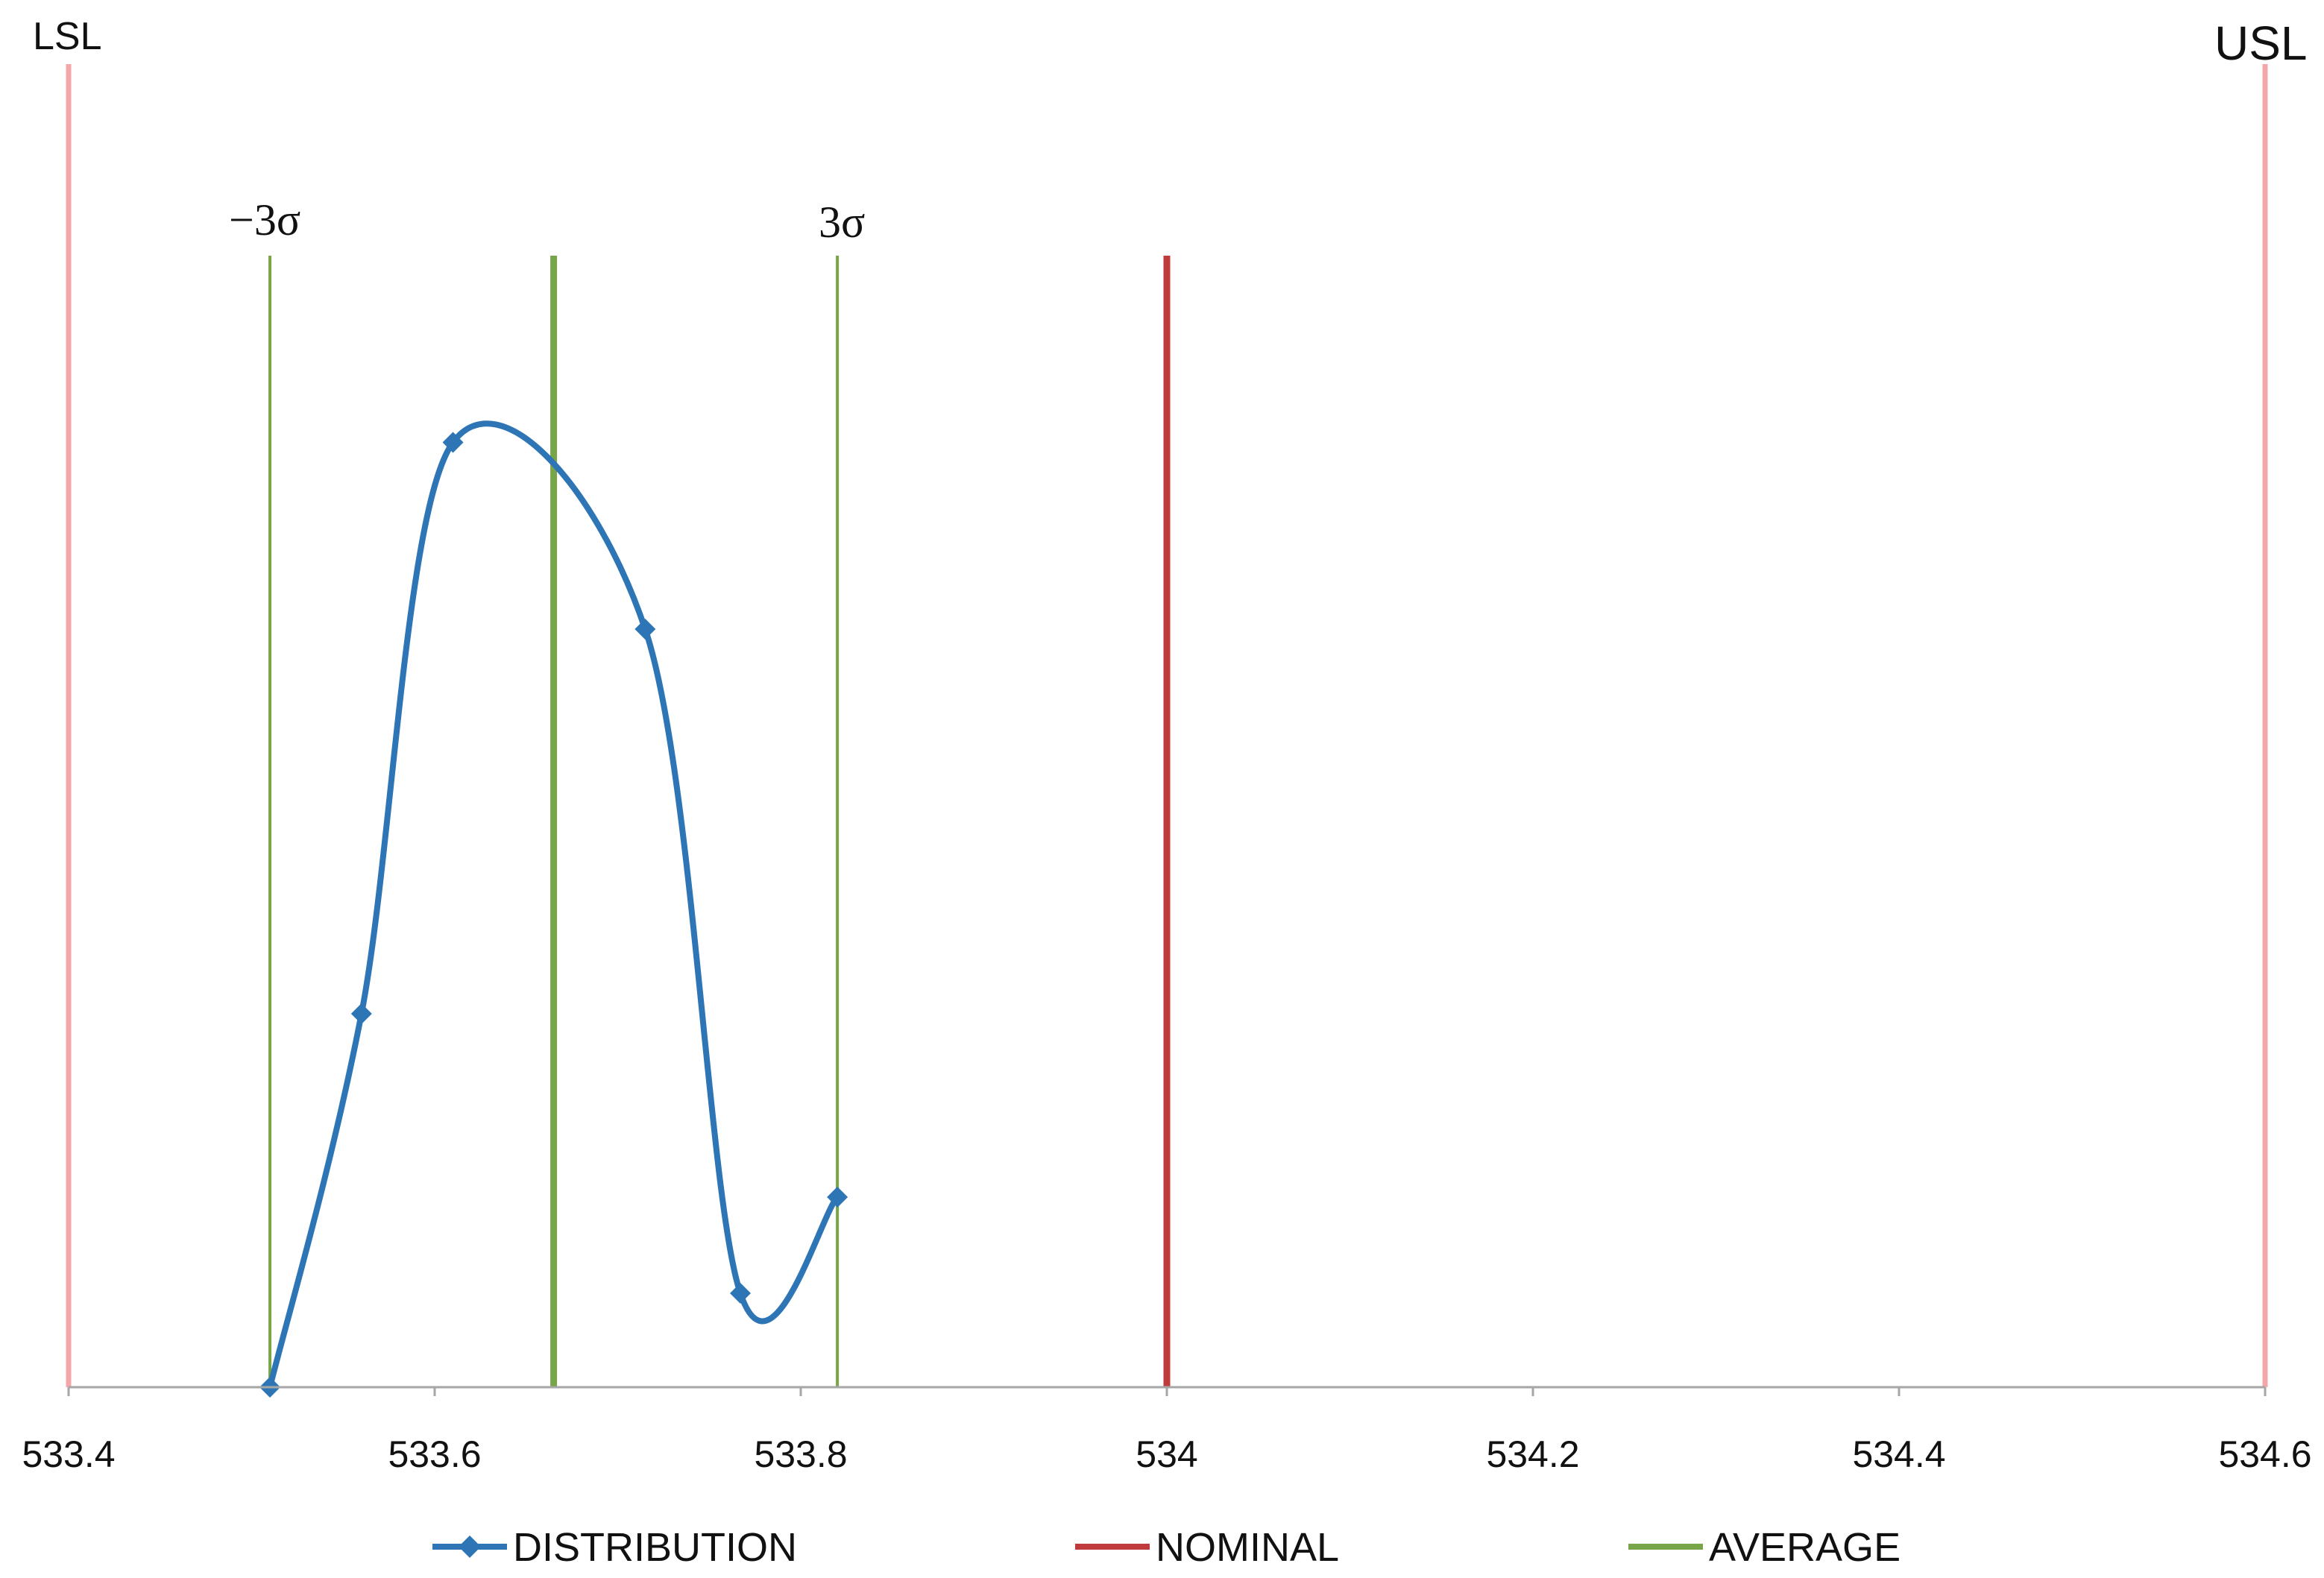 This screenshot has width=2324, height=1578. I want to click on legend-item-average: AVERAGE, so click(1764, 1548).